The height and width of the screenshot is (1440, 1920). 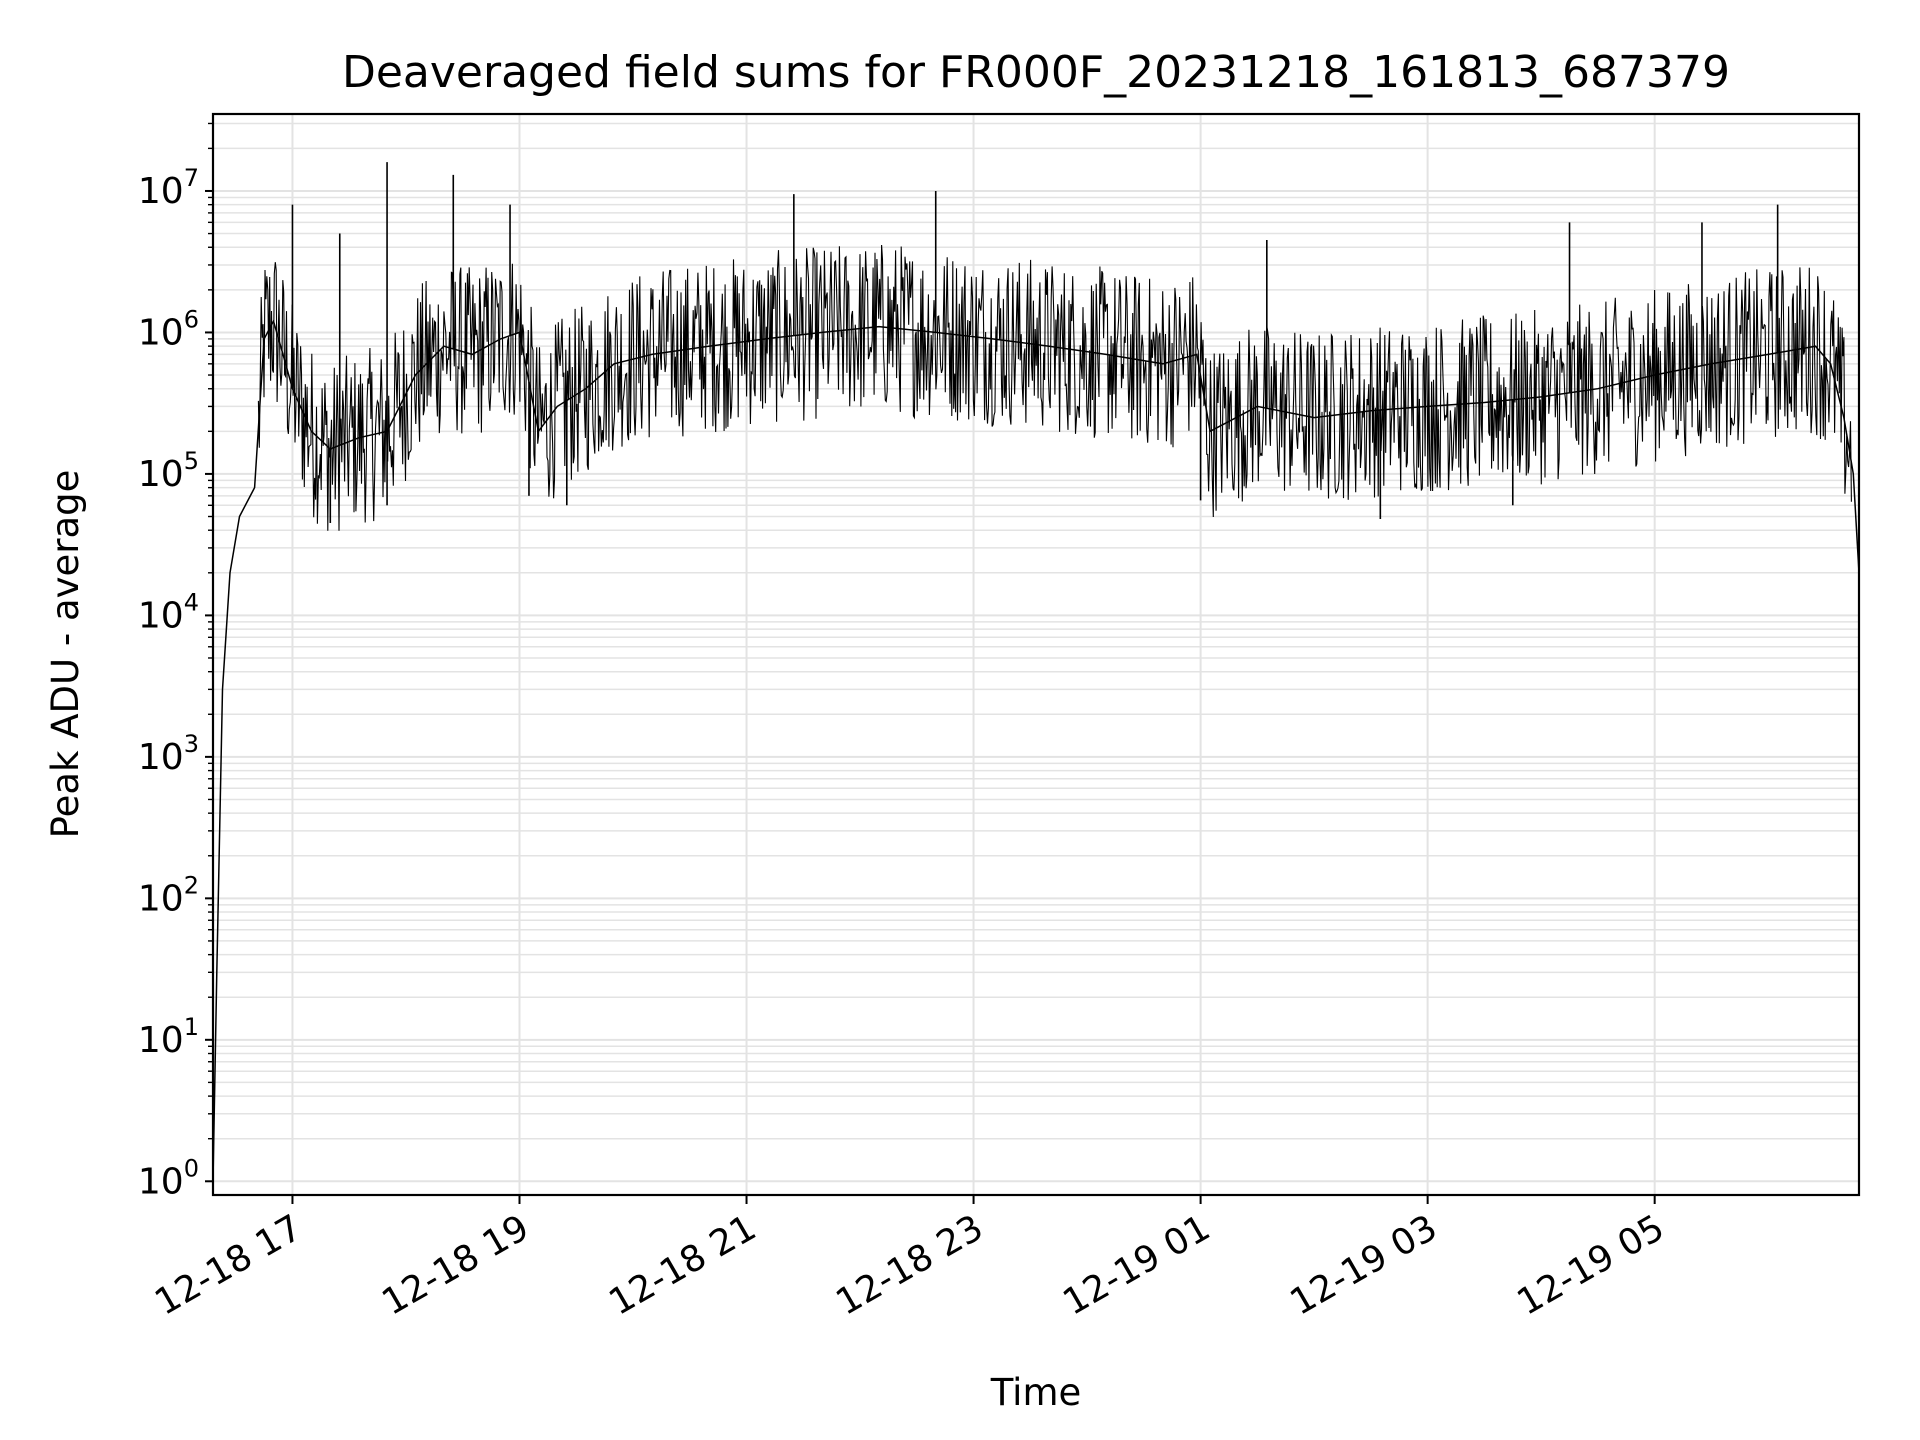 What do you see at coordinates (168, 1178) in the screenshot?
I see `y-tick-label: 10⁰` at bounding box center [168, 1178].